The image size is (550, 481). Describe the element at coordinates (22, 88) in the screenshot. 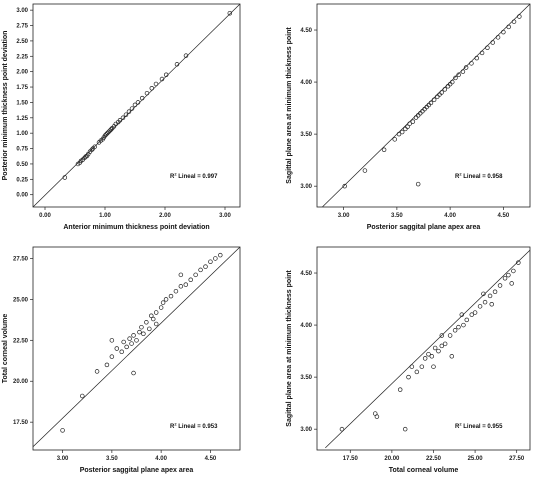

I see `y-tick-label: 1.75` at that location.